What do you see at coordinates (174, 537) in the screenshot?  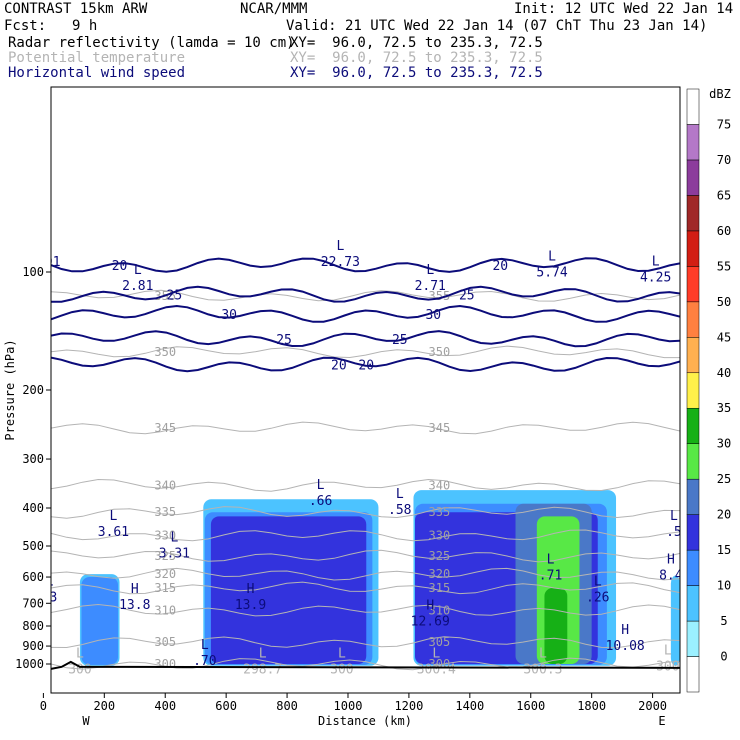 I see `extremum-marker-7: L` at bounding box center [174, 537].